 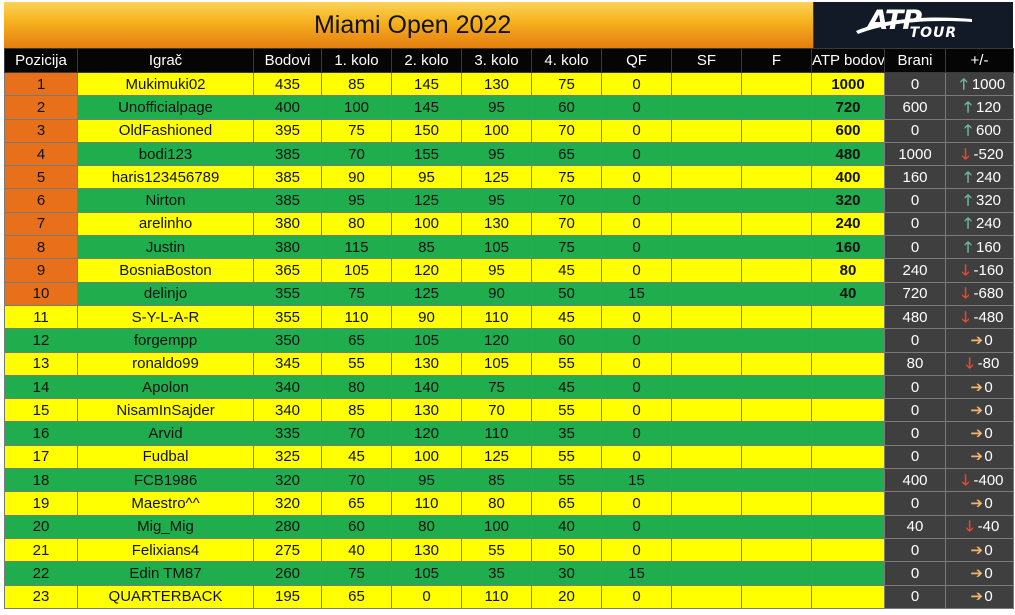 I want to click on position-cell: 8, so click(x=41, y=247).